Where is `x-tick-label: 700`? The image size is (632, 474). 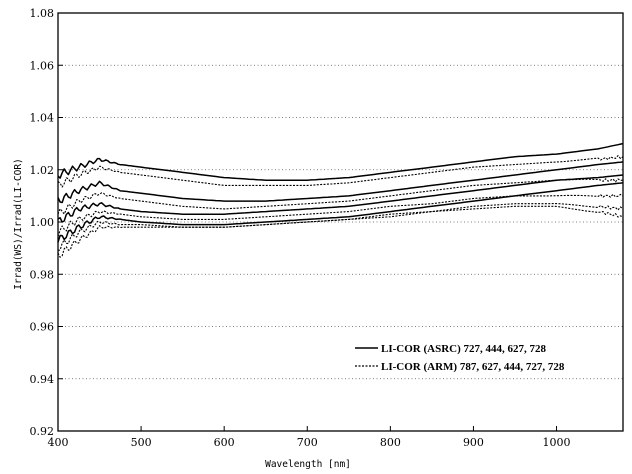
x-tick-label: 700 is located at coordinates (307, 442).